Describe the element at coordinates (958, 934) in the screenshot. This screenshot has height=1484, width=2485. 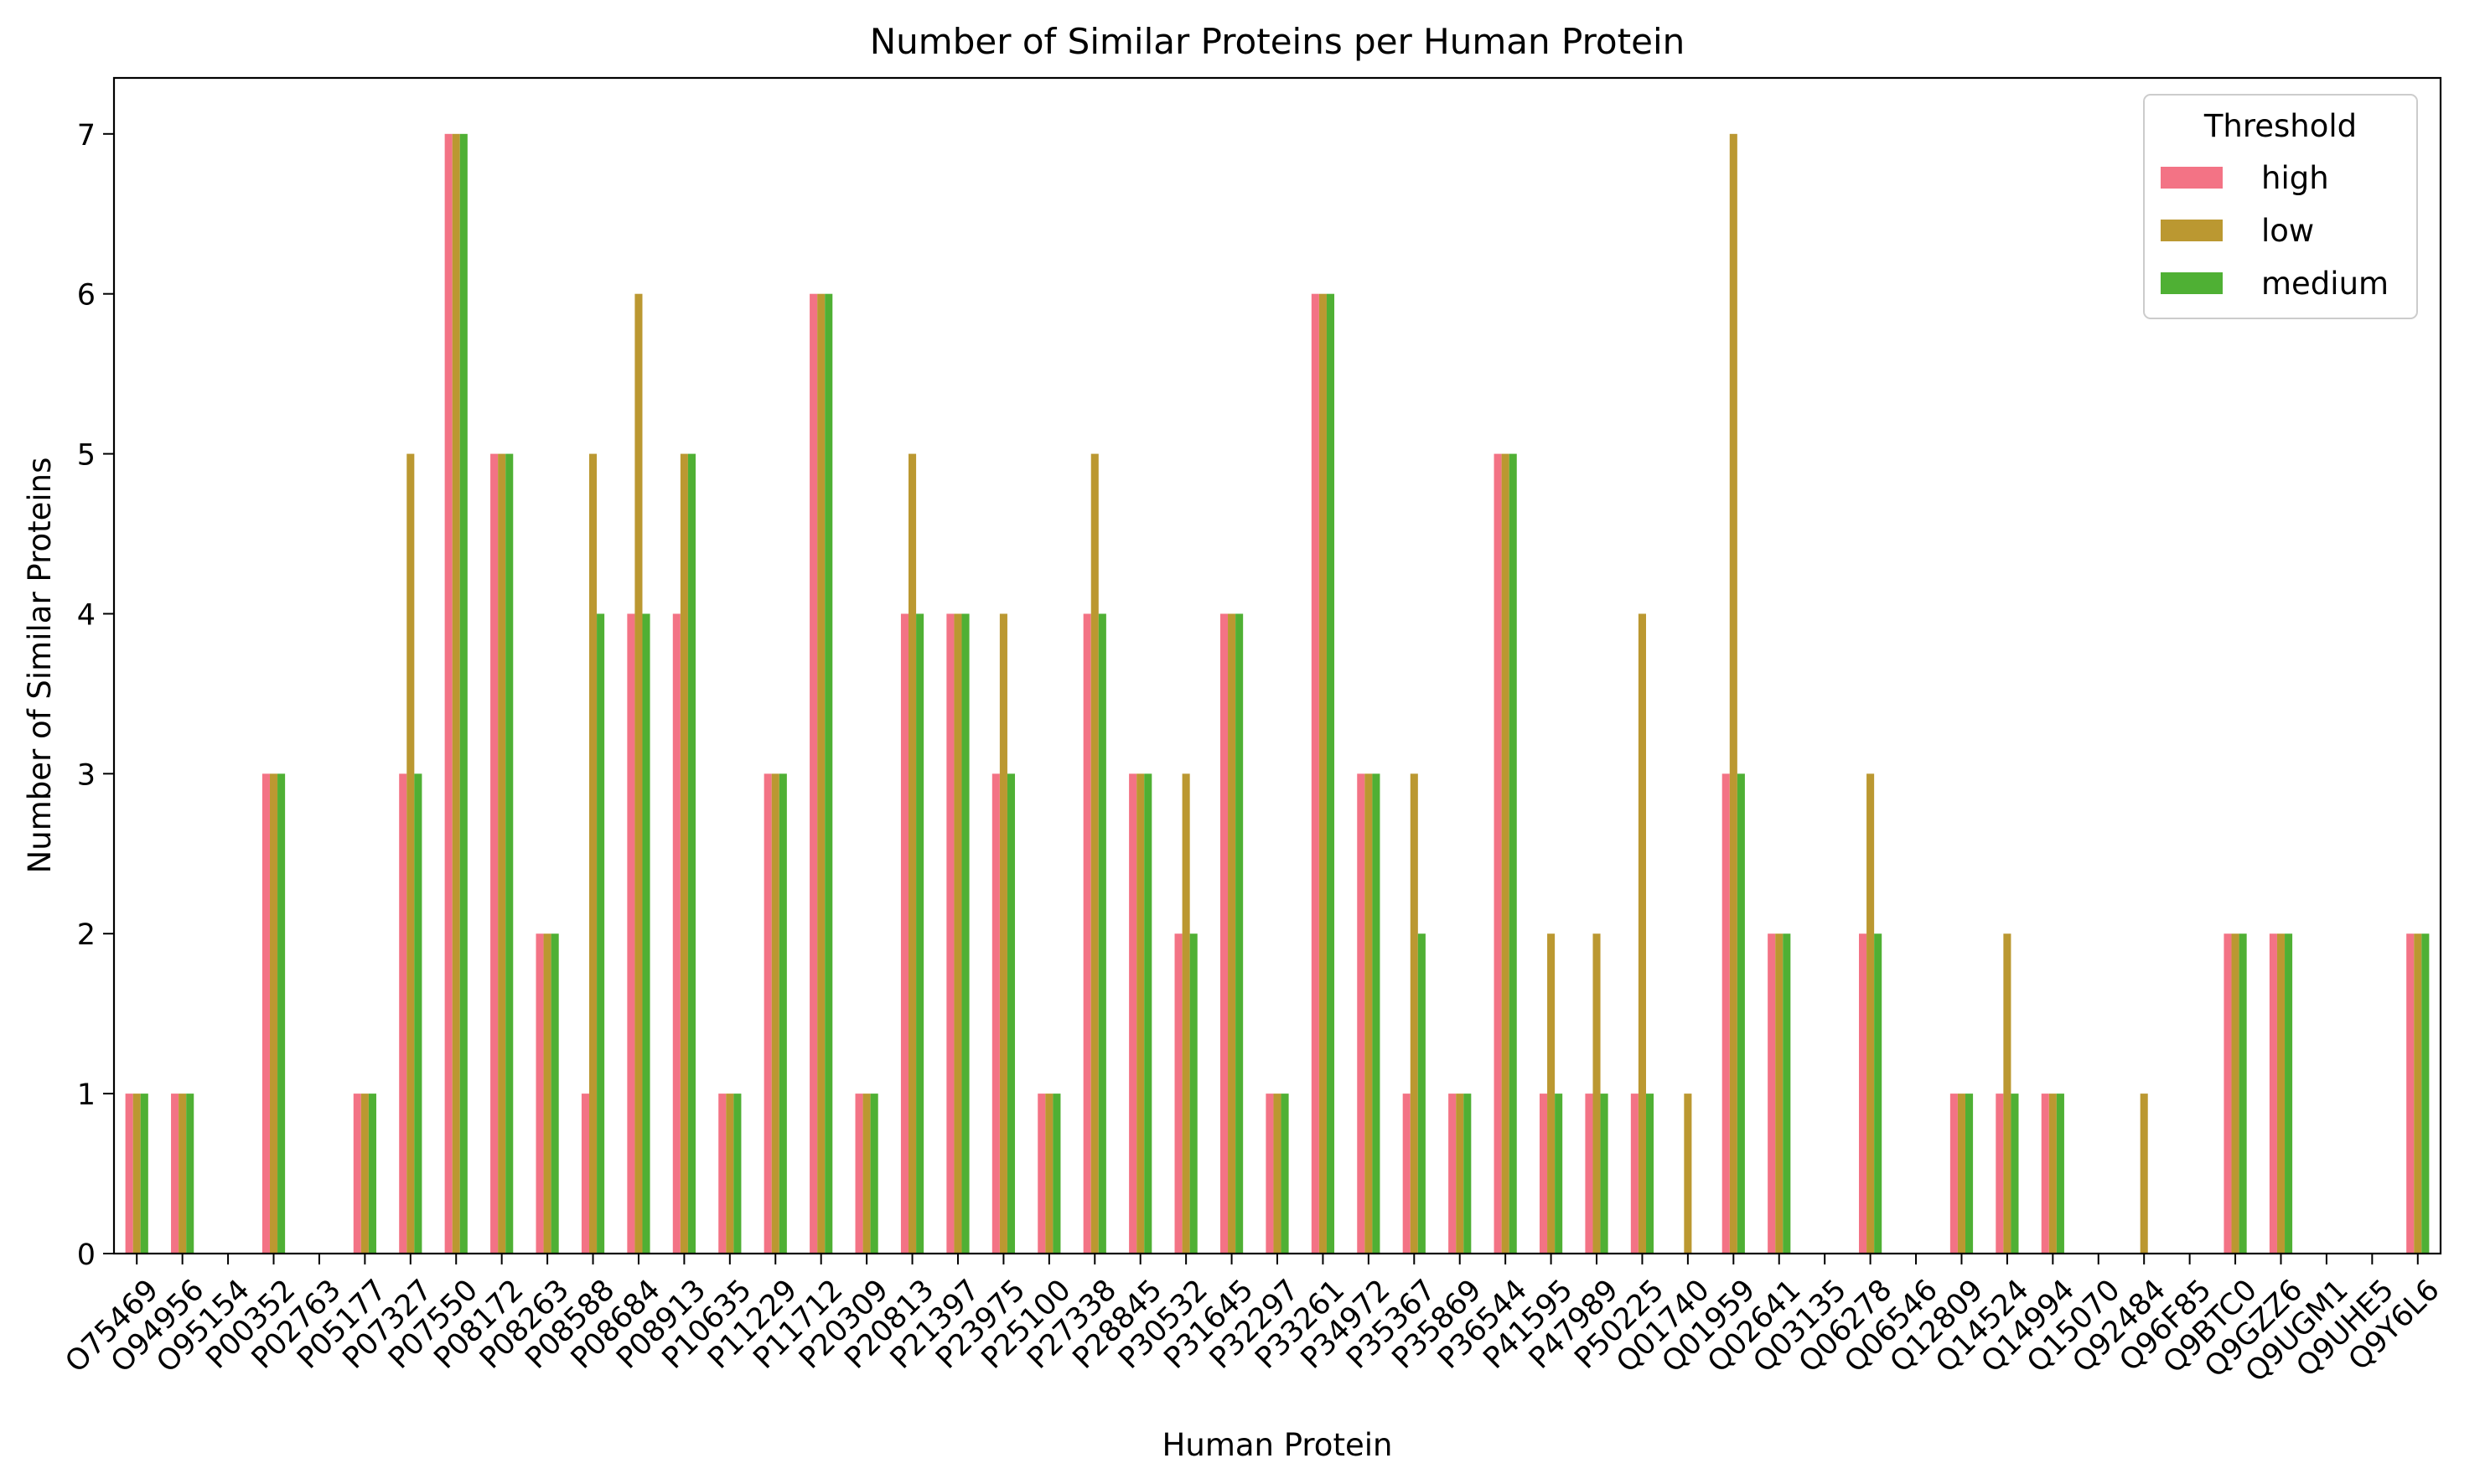
I see `bar-low-P21397` at that location.